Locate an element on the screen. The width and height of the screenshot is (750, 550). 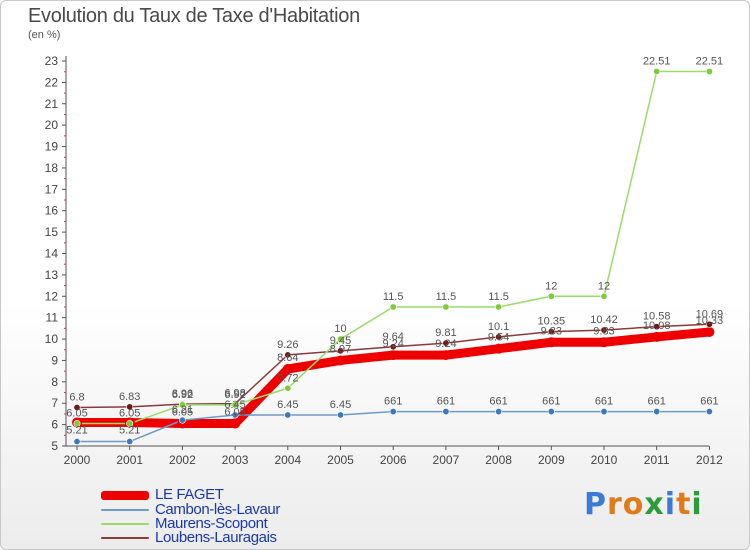
data-label: 10.69 is located at coordinates (710, 314).